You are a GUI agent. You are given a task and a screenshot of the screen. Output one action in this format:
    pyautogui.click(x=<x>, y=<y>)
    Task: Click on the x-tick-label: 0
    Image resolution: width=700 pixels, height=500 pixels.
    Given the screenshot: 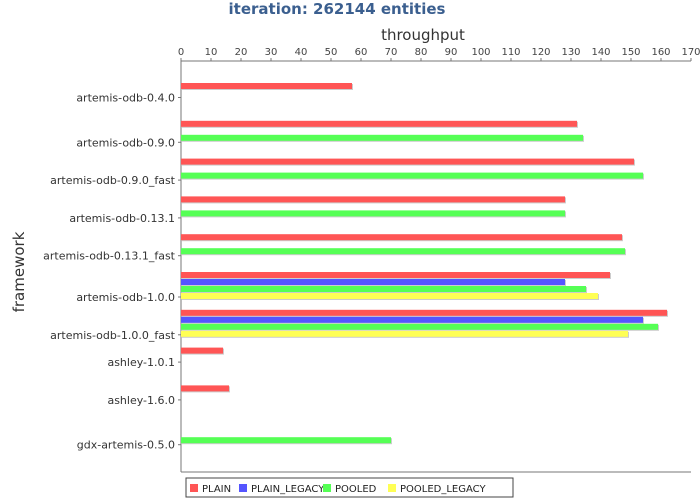 What is the action you would take?
    pyautogui.click(x=181, y=52)
    